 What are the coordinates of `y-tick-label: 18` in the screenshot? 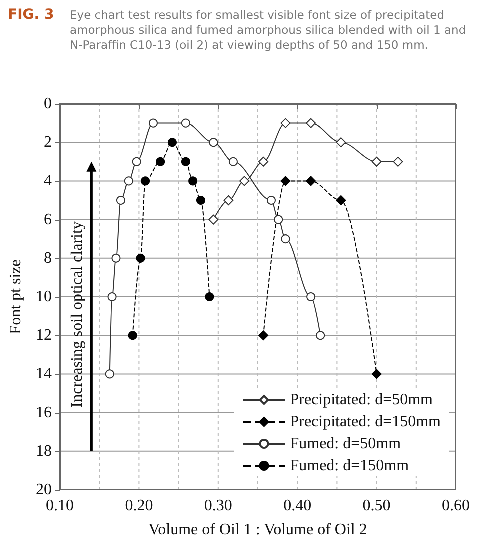 It's located at (44, 451).